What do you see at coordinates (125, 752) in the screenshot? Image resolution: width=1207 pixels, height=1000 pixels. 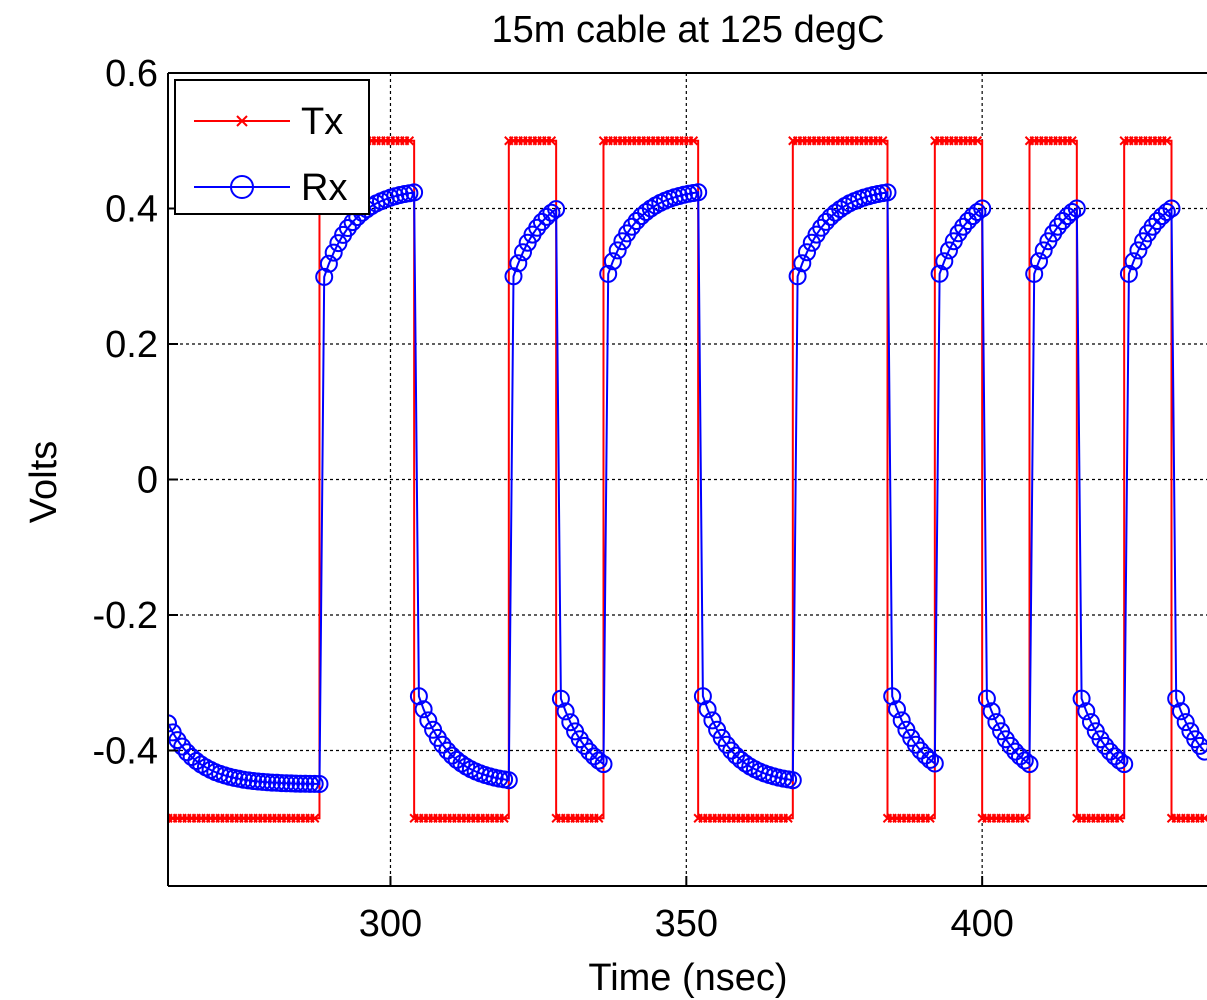 I see `y-tick-label: -0.4` at bounding box center [125, 752].